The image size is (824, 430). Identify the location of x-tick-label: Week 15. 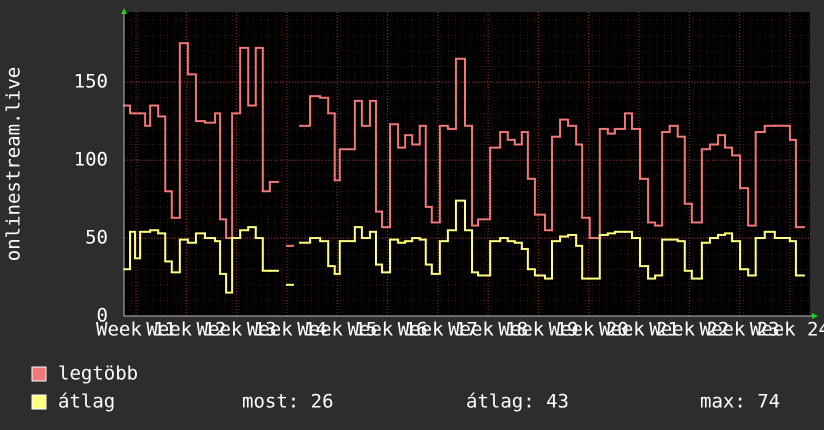
(337, 330).